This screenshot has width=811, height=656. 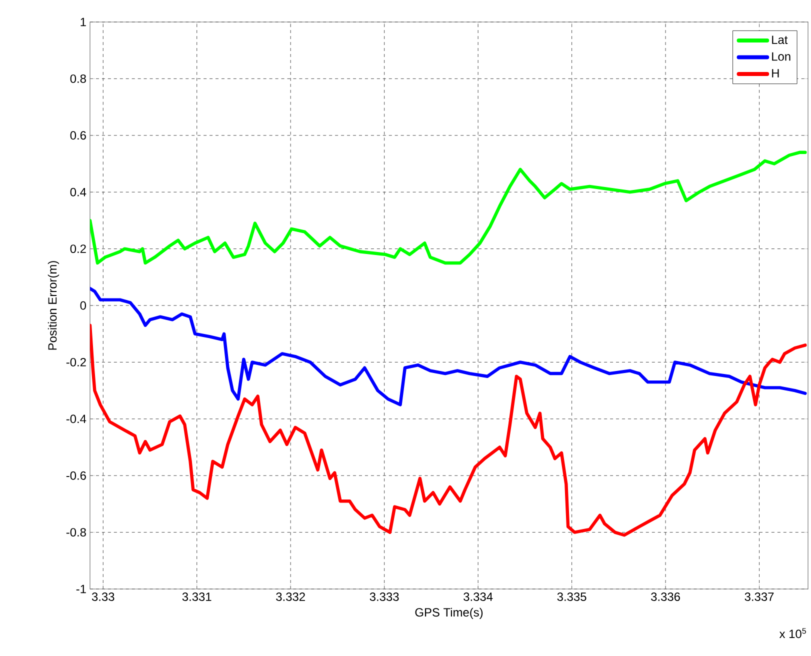 I want to click on x-tick-label: 3.331, so click(x=197, y=596).